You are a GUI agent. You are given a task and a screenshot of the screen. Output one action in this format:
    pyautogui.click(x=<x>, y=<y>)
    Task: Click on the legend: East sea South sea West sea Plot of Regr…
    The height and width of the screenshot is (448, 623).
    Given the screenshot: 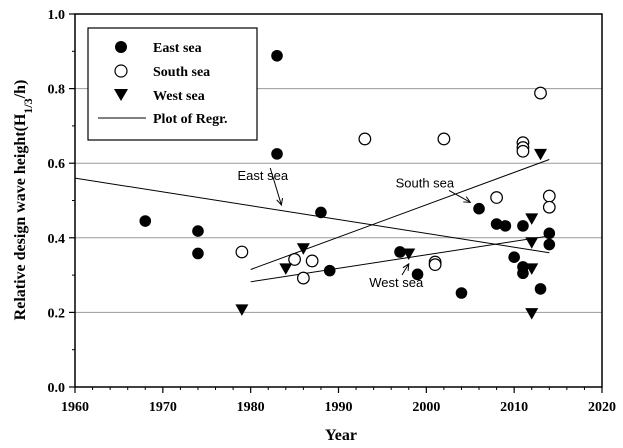 What is the action you would take?
    pyautogui.click(x=172, y=84)
    